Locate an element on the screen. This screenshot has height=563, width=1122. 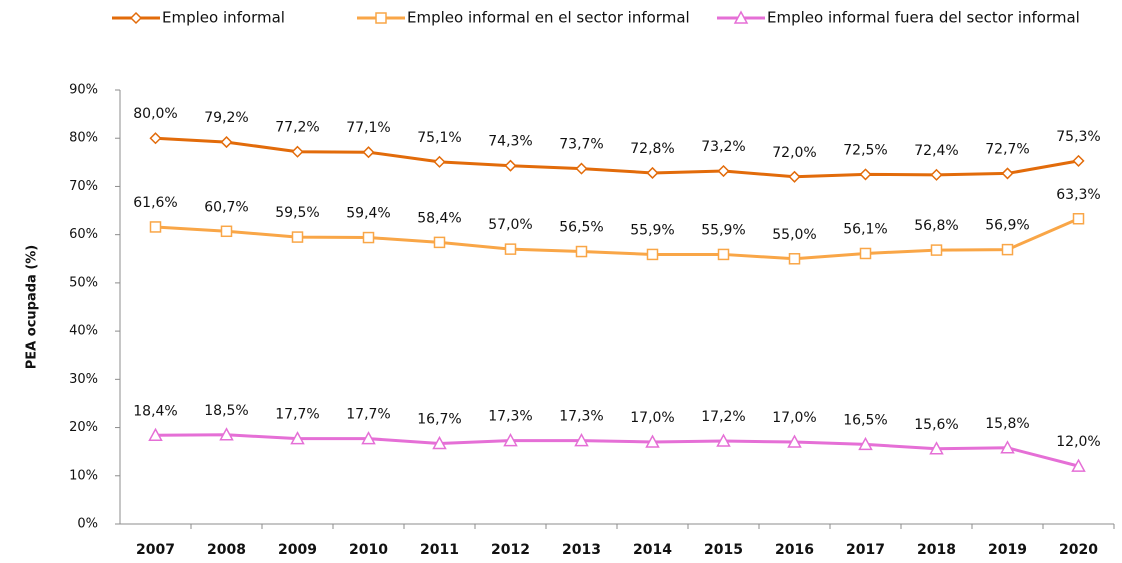
data-label: 61,6% is located at coordinates (155, 203).